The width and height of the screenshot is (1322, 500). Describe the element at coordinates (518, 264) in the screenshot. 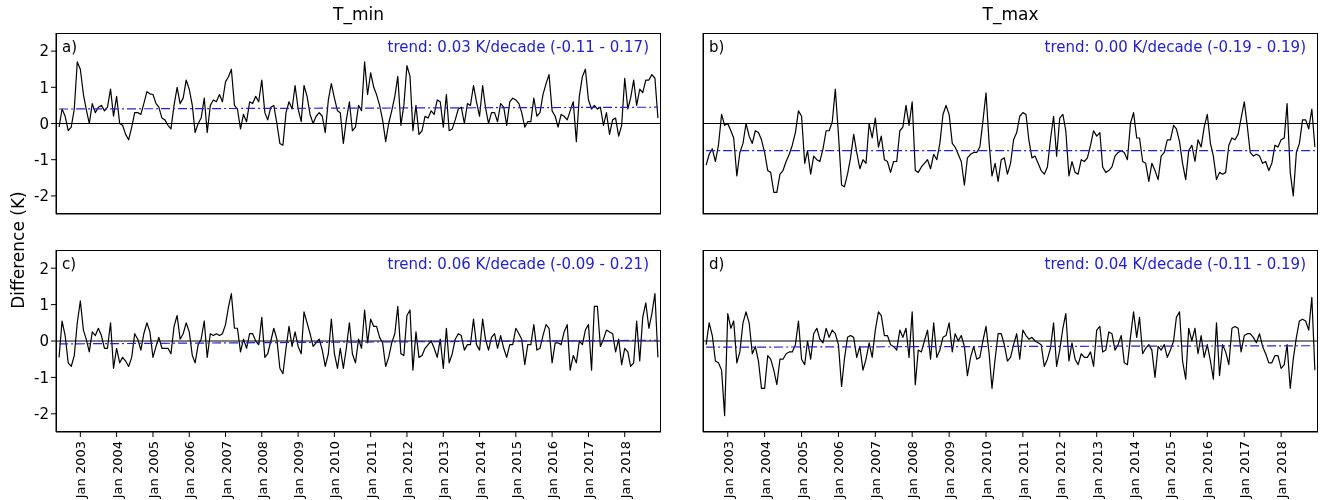

I see `annotation: trend: 0.06 K/decade (-0.09 - 0.21)` at that location.